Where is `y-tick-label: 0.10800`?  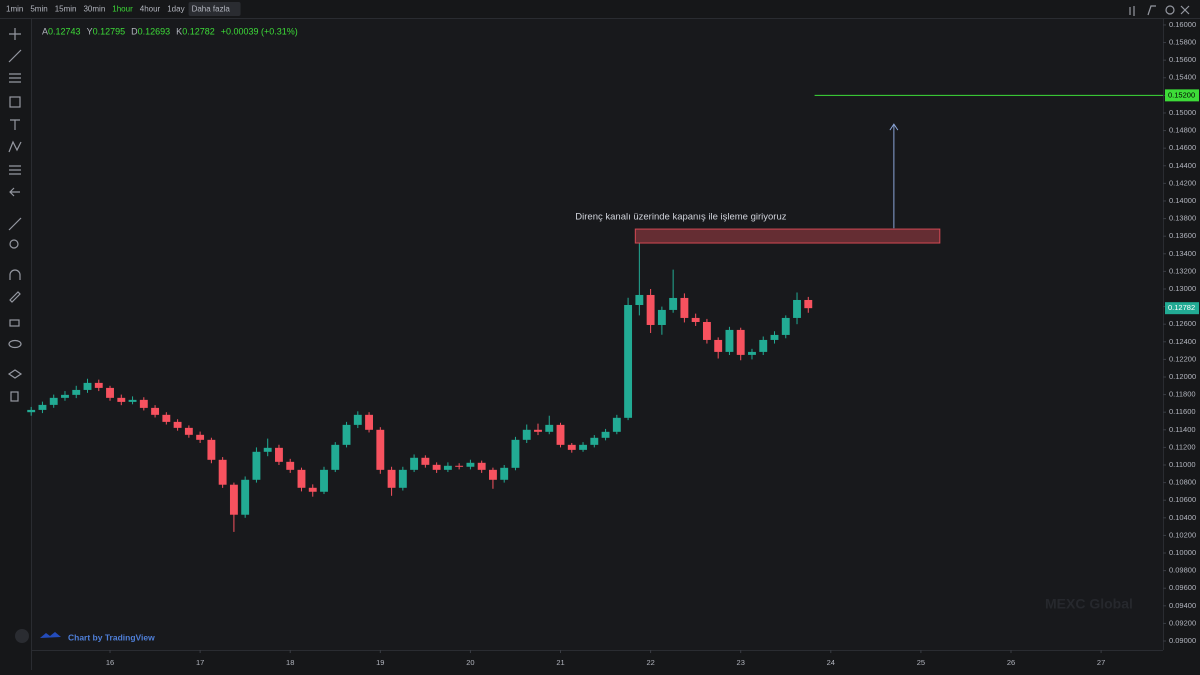
y-tick-label: 0.10800 is located at coordinates (1182, 482).